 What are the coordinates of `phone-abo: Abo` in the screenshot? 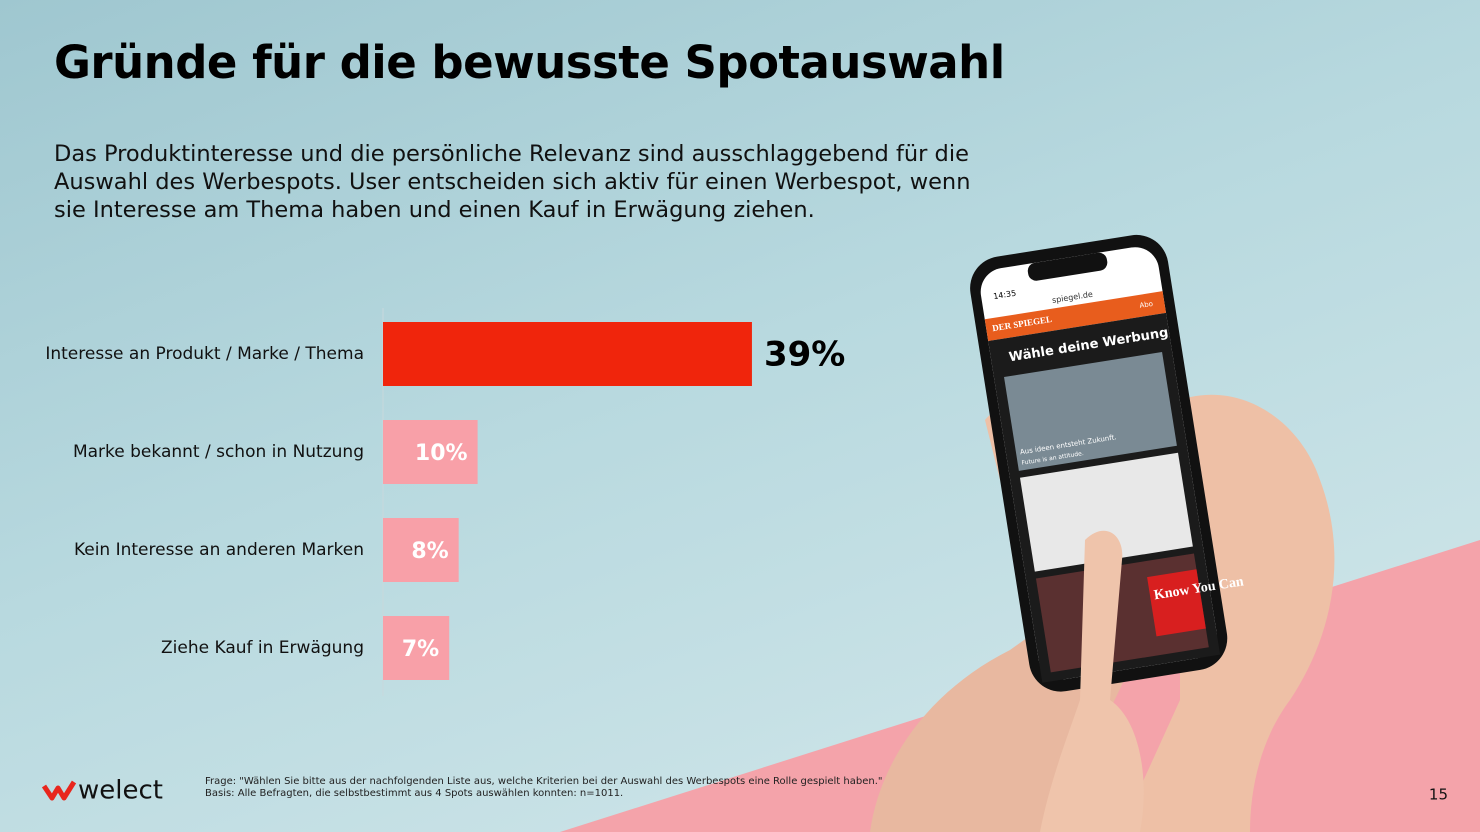 It's located at (1146, 305).